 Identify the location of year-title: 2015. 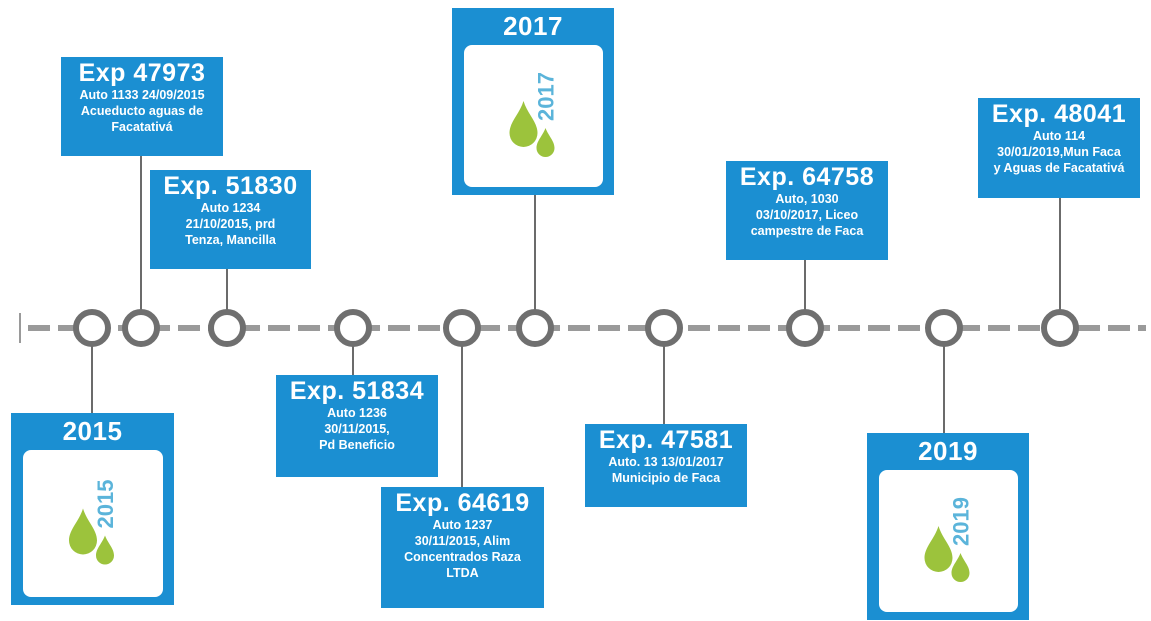
(92, 431).